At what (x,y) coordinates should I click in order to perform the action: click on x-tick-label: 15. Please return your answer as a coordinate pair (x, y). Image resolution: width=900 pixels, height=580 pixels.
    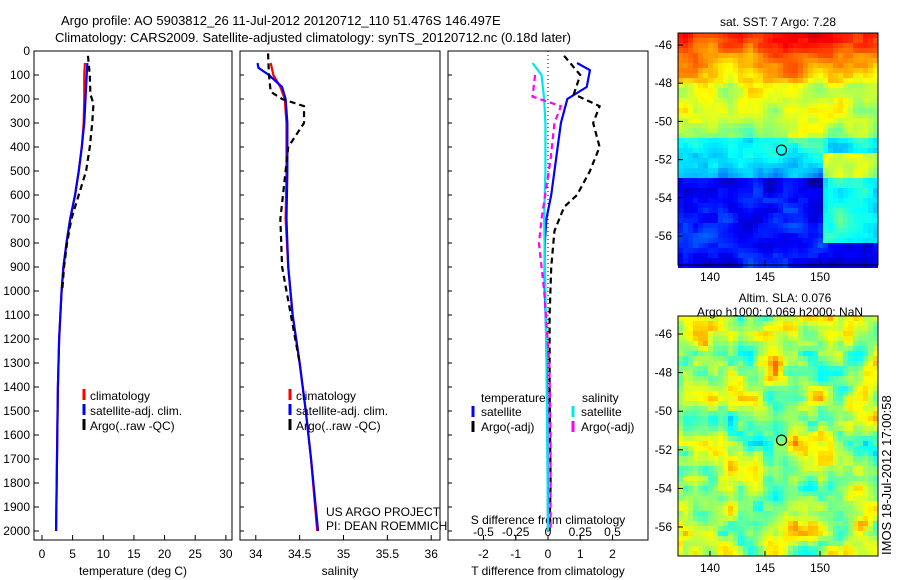
    Looking at the image, I should click on (134, 554).